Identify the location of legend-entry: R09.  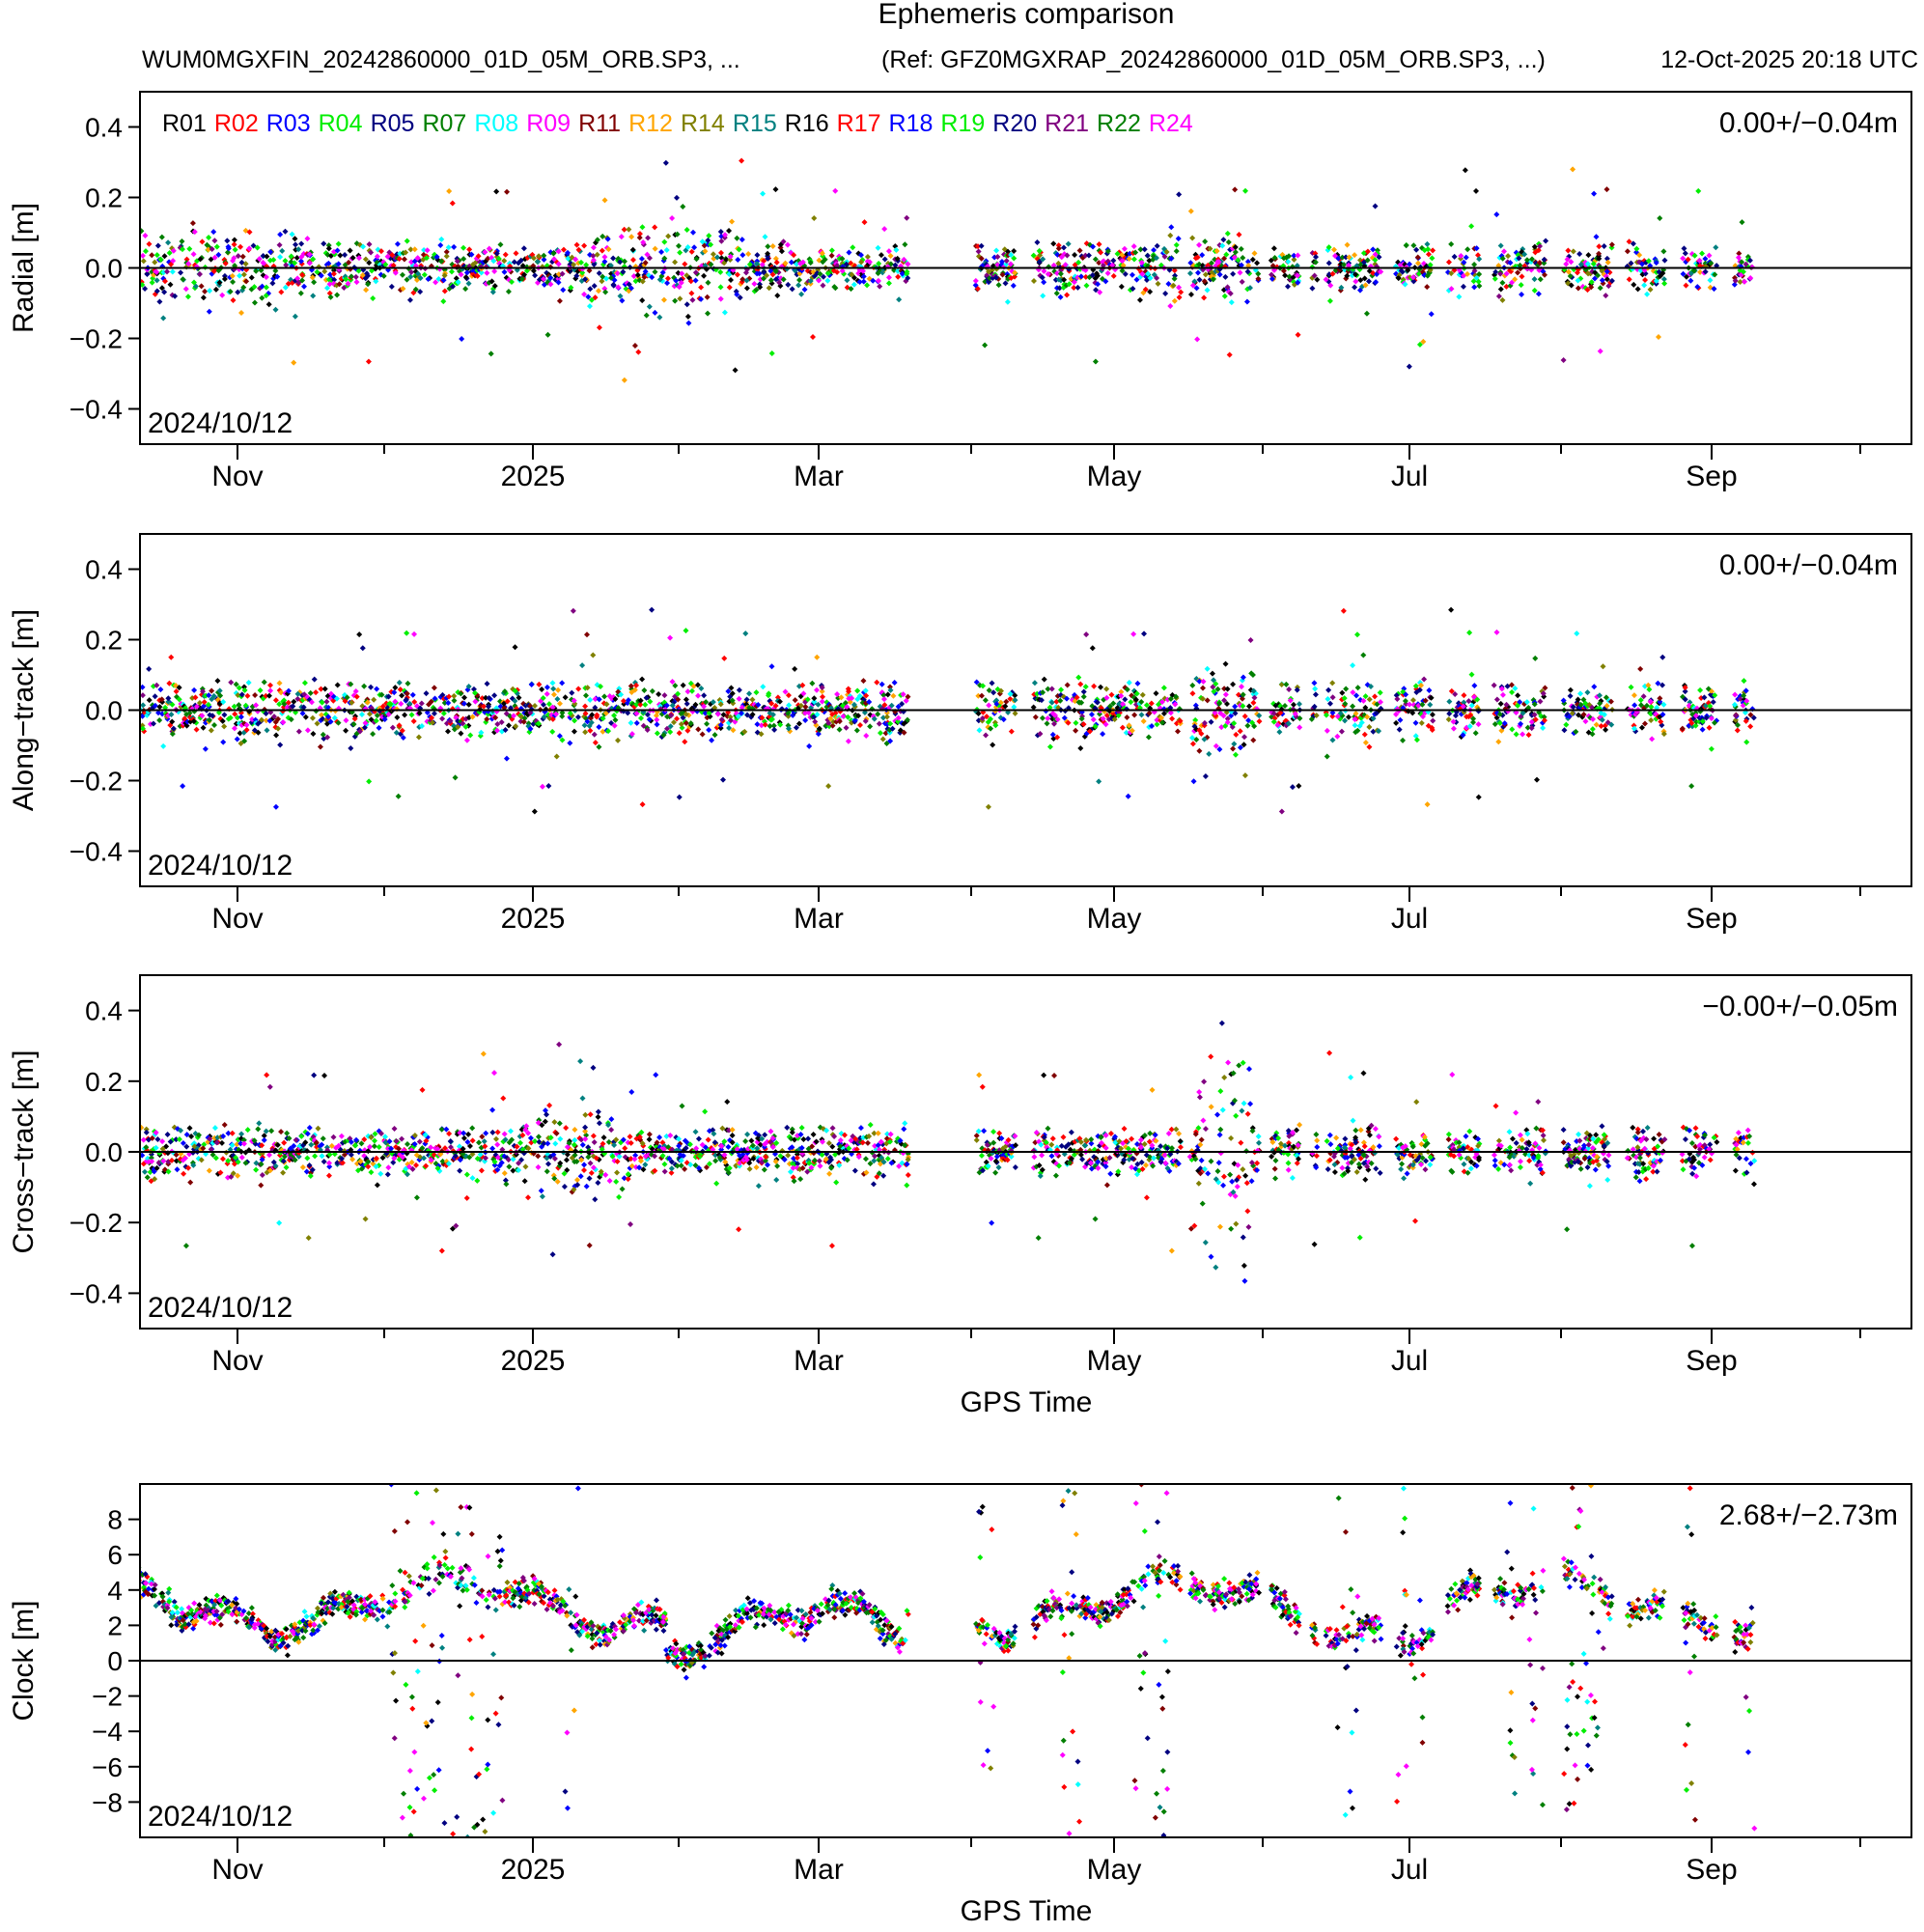
(548, 124).